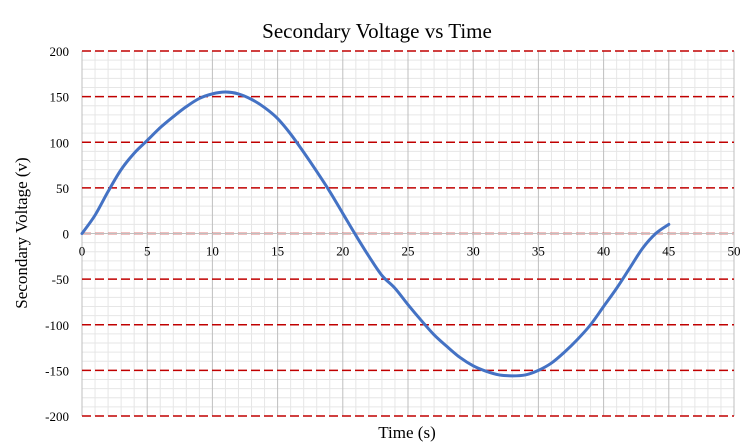 This screenshot has height=448, width=754. I want to click on x-tick-label: 40, so click(603, 251).